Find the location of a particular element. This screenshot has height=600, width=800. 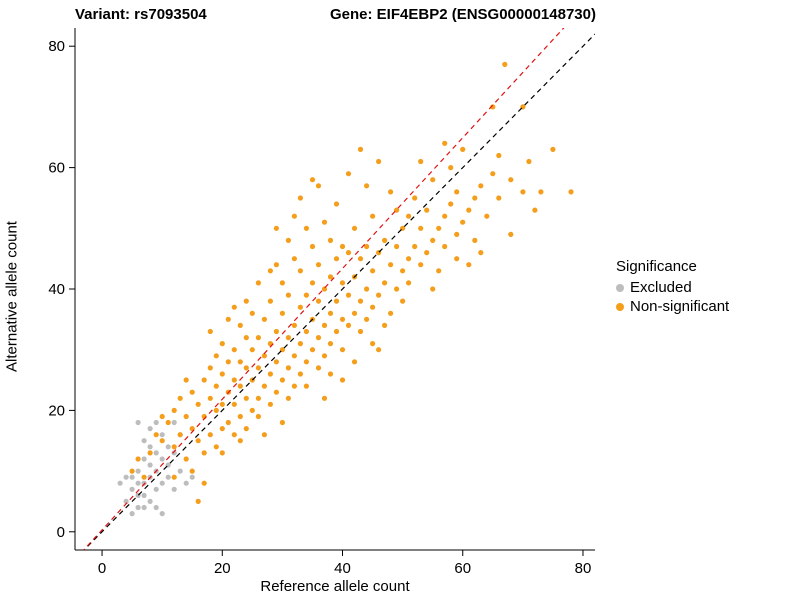

x-tick-label: 40 is located at coordinates (342, 568).